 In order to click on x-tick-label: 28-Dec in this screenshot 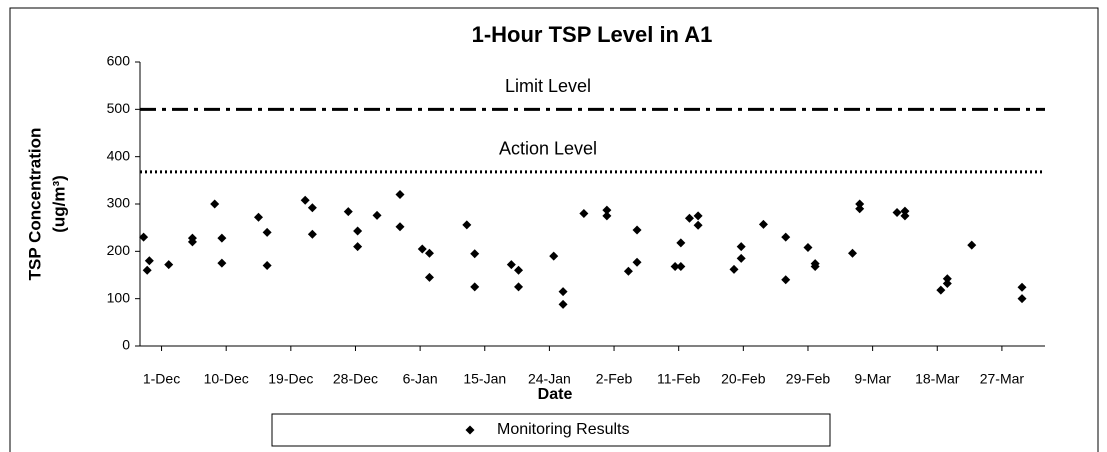, I will do `click(355, 379)`.